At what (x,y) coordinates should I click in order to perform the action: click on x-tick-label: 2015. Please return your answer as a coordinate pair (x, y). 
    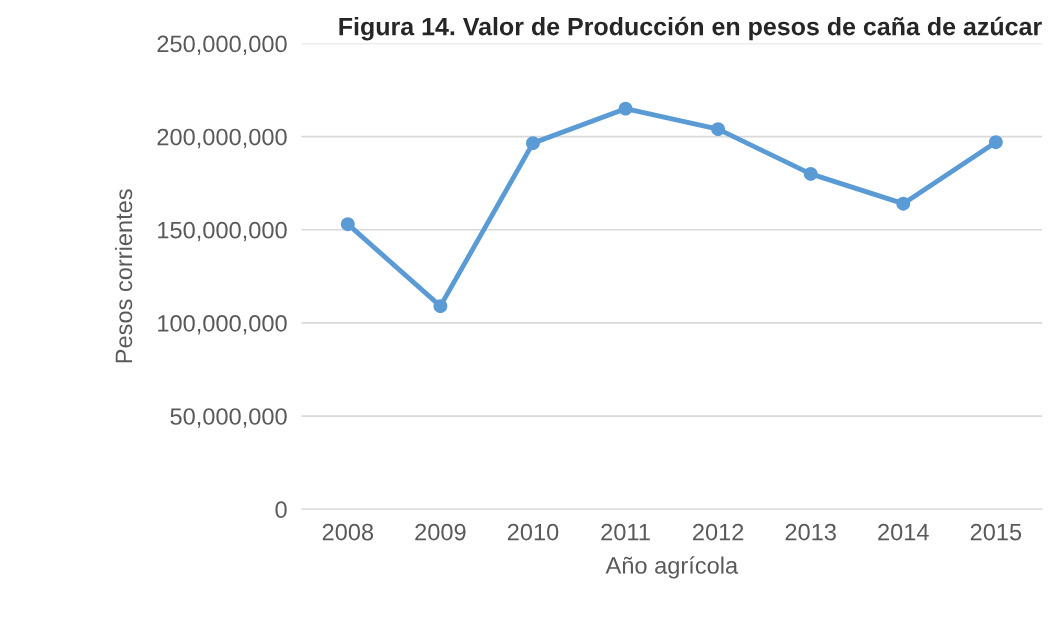
    Looking at the image, I should click on (996, 532).